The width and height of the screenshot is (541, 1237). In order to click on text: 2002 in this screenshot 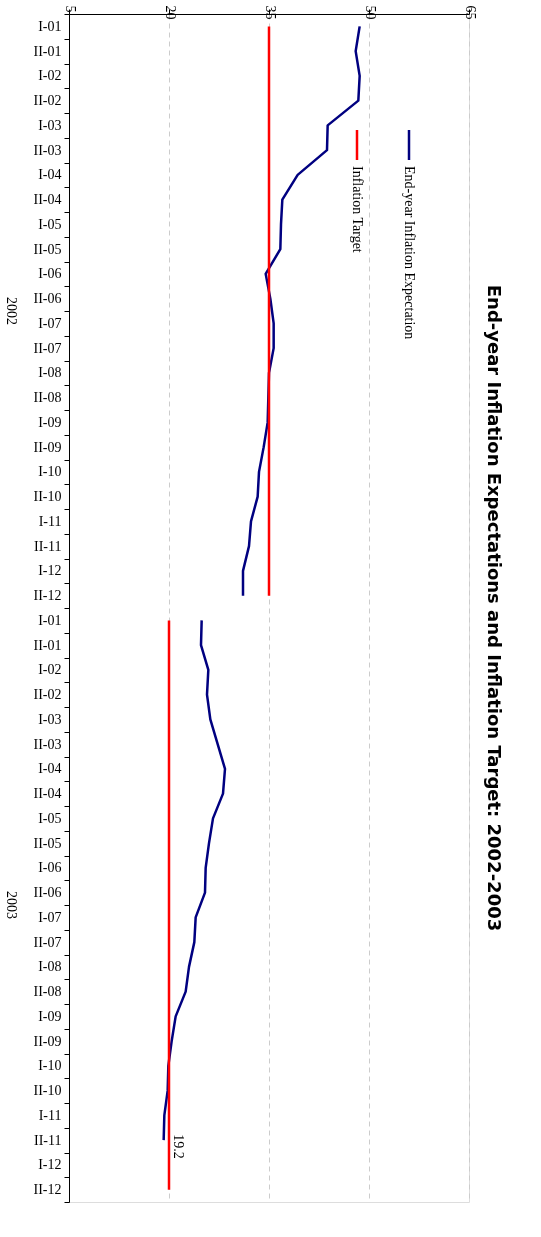, I will do `click(11, 311)`.